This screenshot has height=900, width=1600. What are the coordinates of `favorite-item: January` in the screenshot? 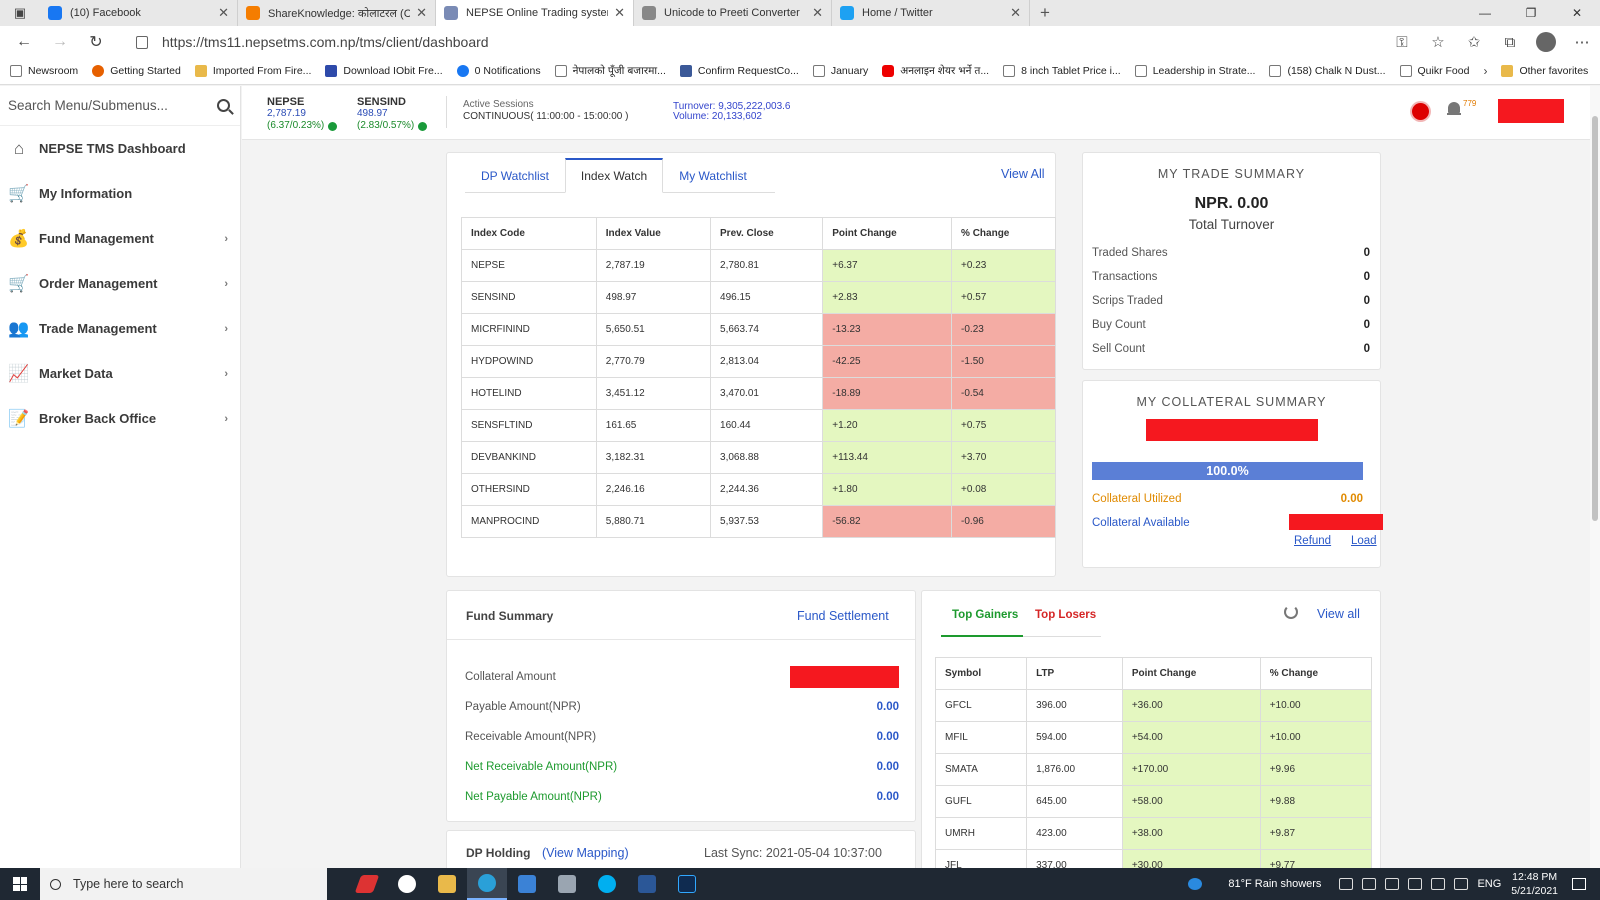 It's located at (840, 71).